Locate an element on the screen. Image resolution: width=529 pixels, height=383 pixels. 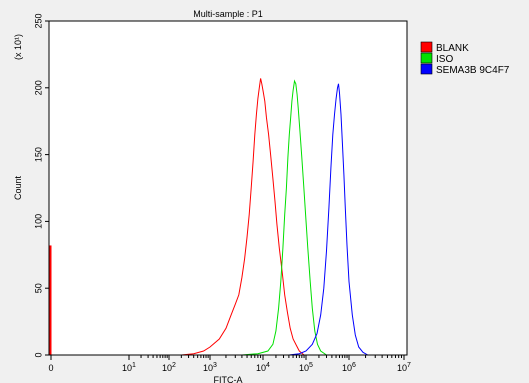
x-axis-title: FITC-A is located at coordinates (228, 379).